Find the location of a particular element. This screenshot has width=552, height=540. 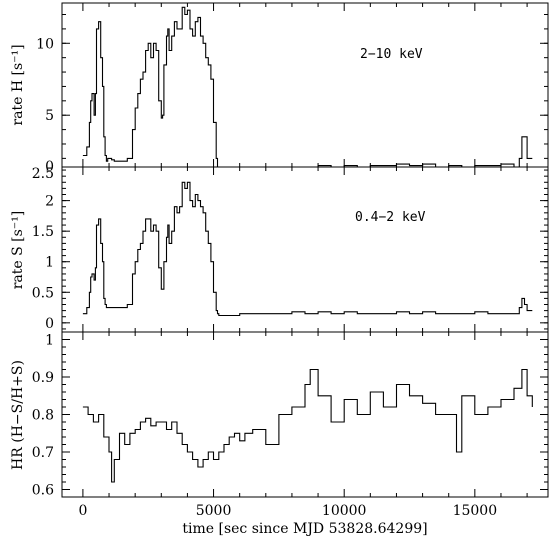

soft-rate-axis-label: rate S [s⁻¹] is located at coordinates (18, 250).